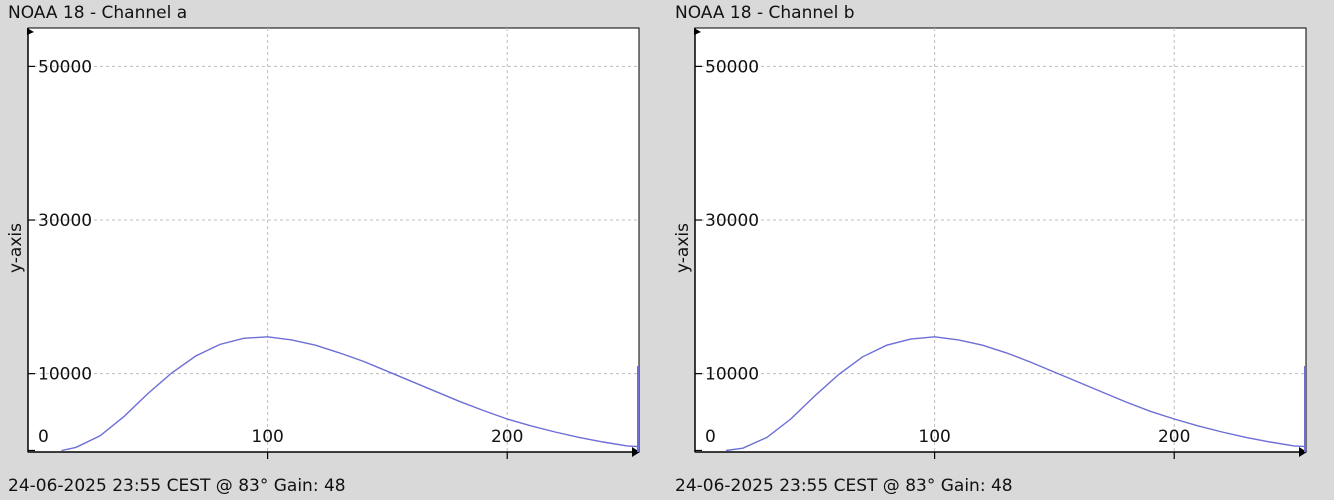 This screenshot has width=1334, height=500. I want to click on chart-title: NOAA 18 - Channel b, so click(765, 13).